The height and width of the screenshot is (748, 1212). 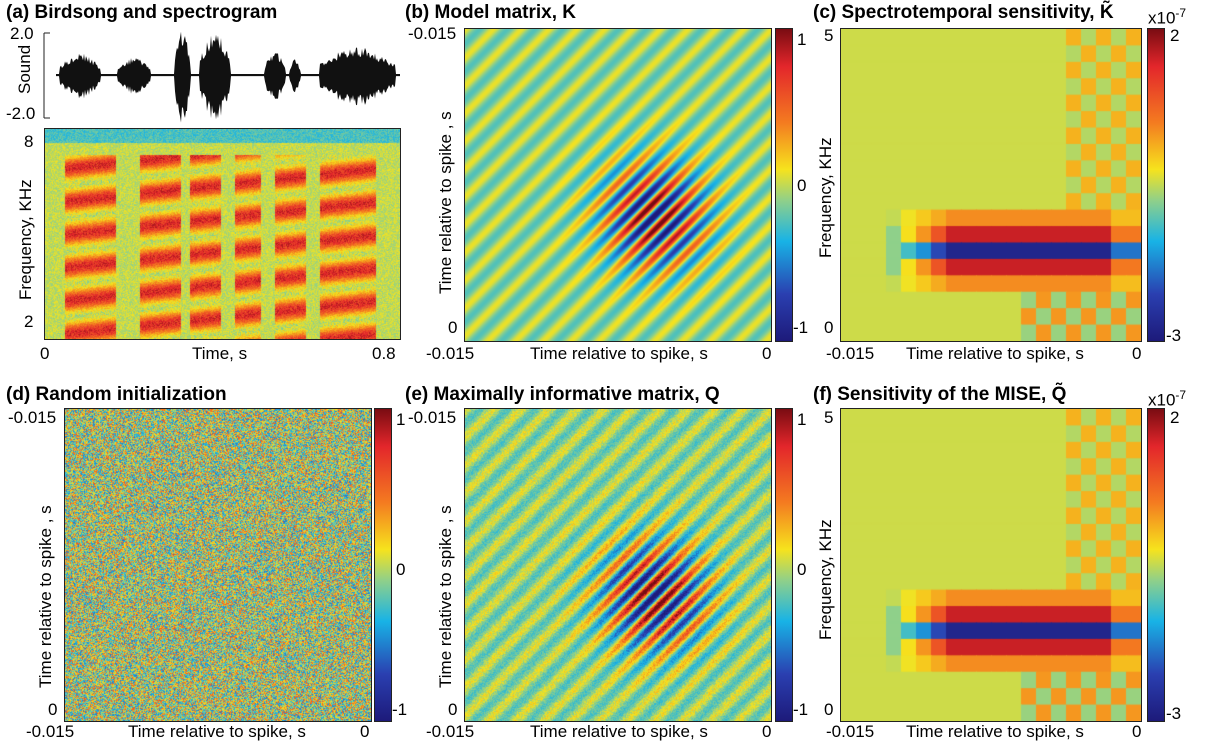 I want to click on f-x-tick-1: 0, so click(x=1137, y=731).